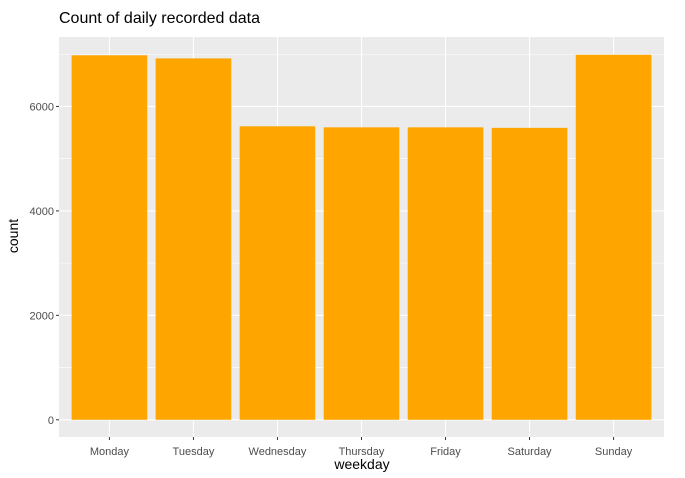 The image size is (685, 478). Describe the element at coordinates (13, 236) in the screenshot. I see `y-axis-title: count` at that location.